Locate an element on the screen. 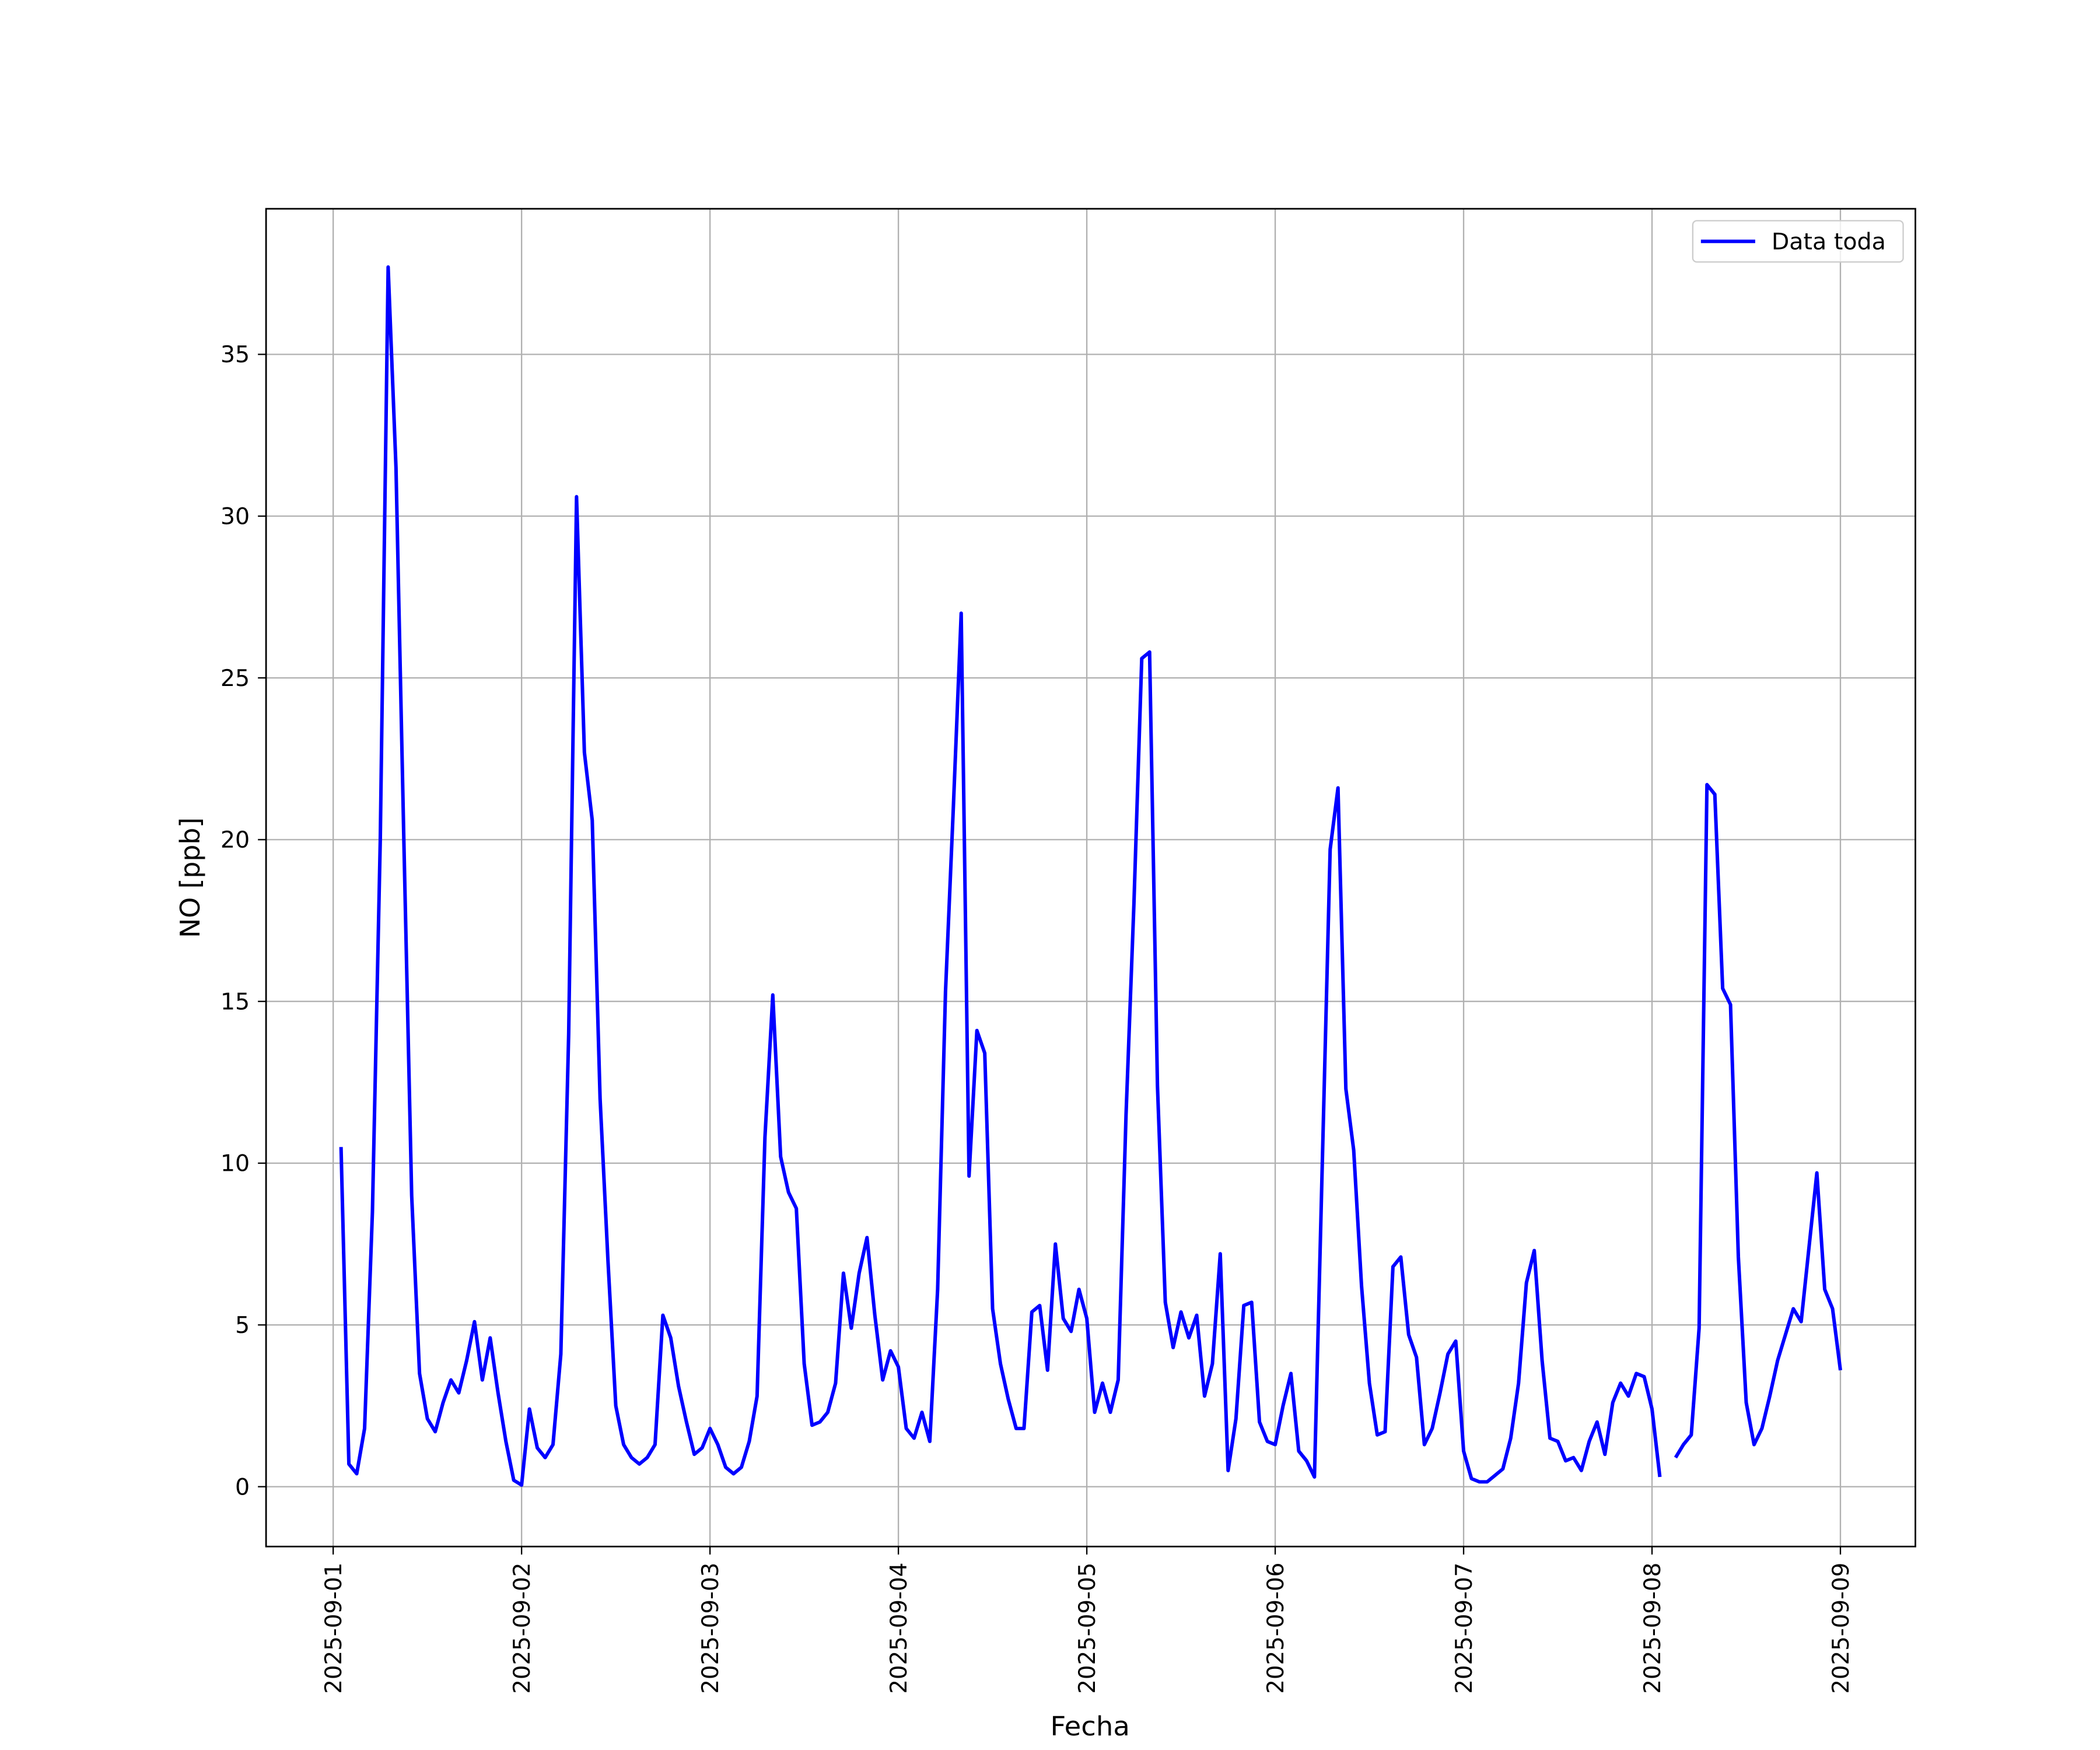  y-tick-label: 35 is located at coordinates (235, 356).